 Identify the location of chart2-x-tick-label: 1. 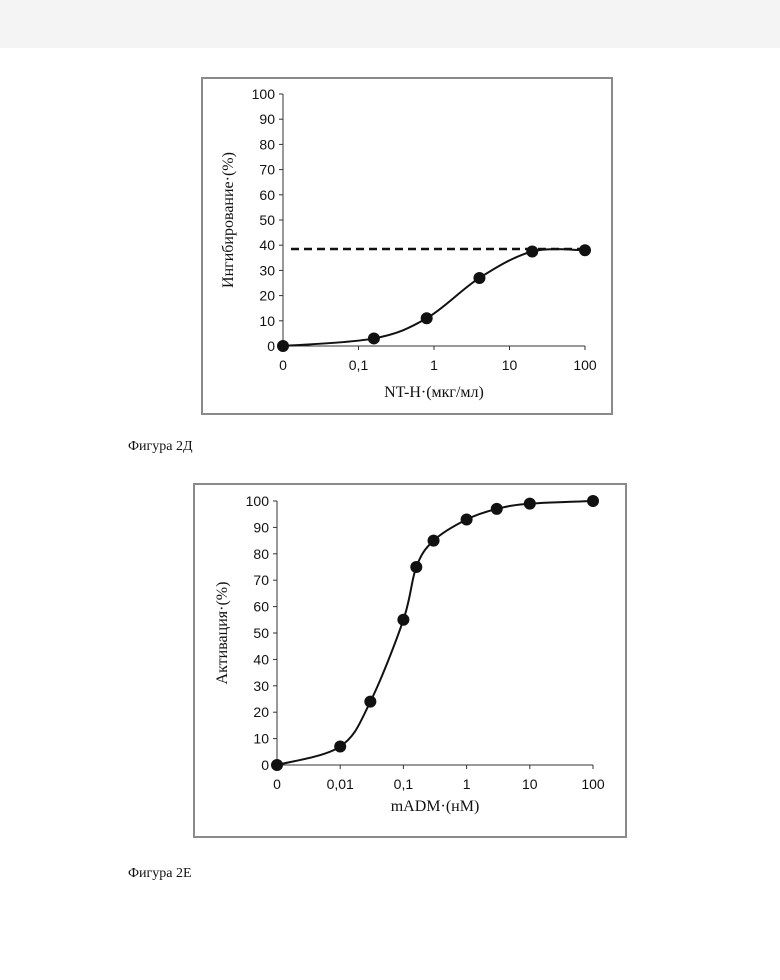
(467, 784).